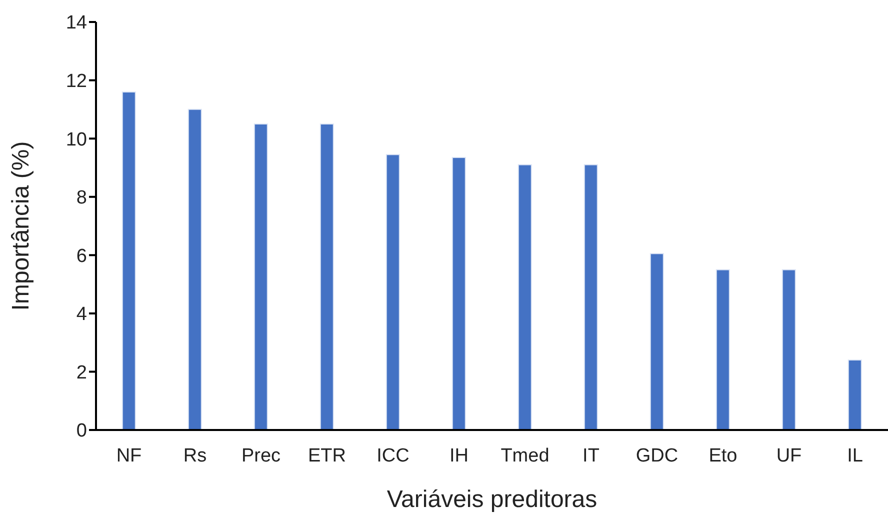 The width and height of the screenshot is (888, 530). What do you see at coordinates (723, 455) in the screenshot?
I see `x-tick-label: Eto` at bounding box center [723, 455].